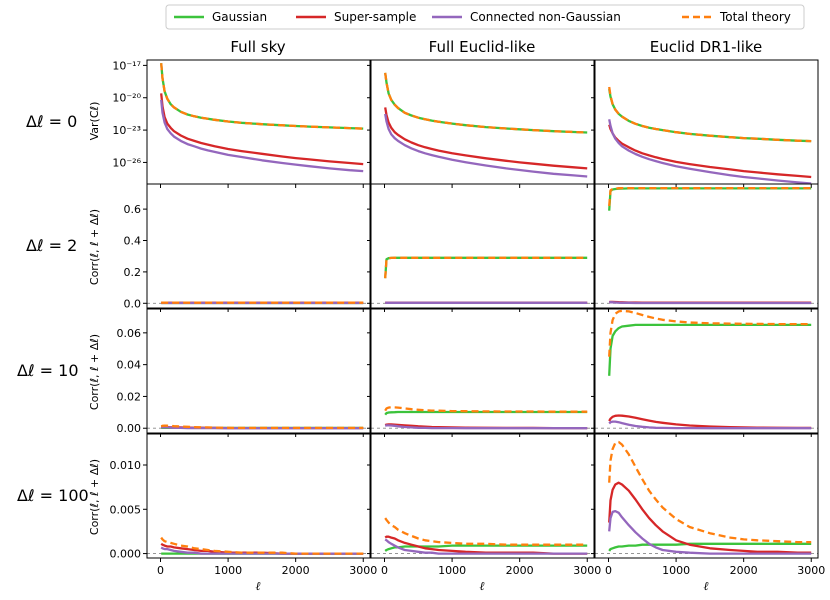 This screenshot has width=830, height=600. I want to click on x-axis-label-col2: ℓ, so click(706, 586).